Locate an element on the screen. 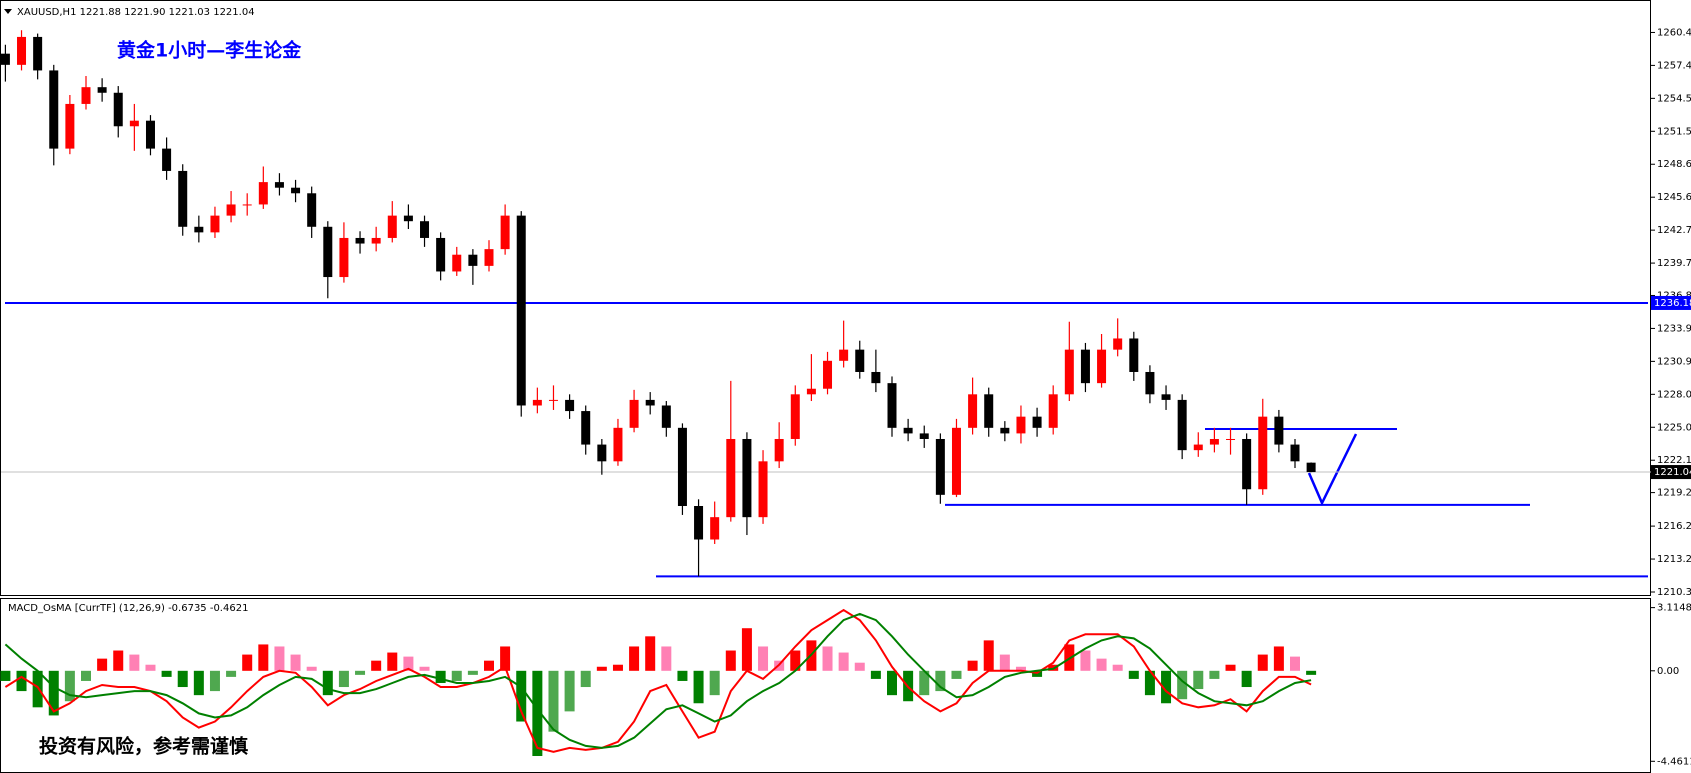 The height and width of the screenshot is (773, 1691). level-label: 1236.18 is located at coordinates (1672, 303).